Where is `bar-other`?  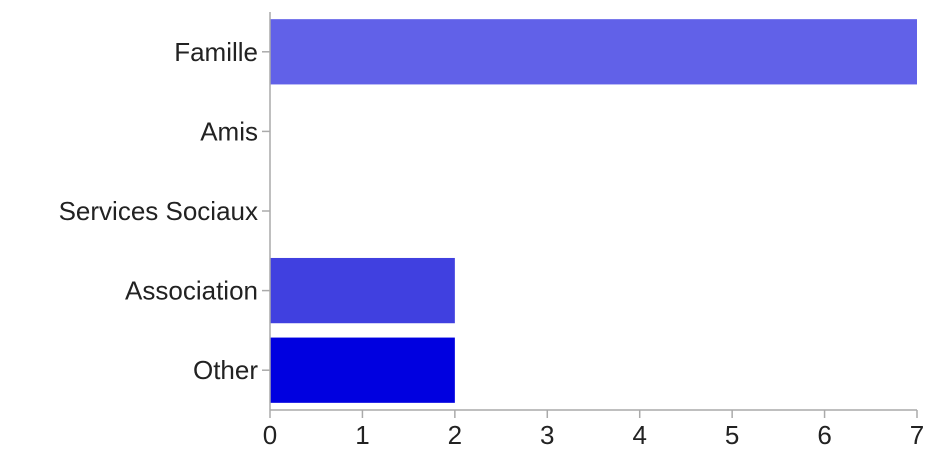
bar-other is located at coordinates (362, 370).